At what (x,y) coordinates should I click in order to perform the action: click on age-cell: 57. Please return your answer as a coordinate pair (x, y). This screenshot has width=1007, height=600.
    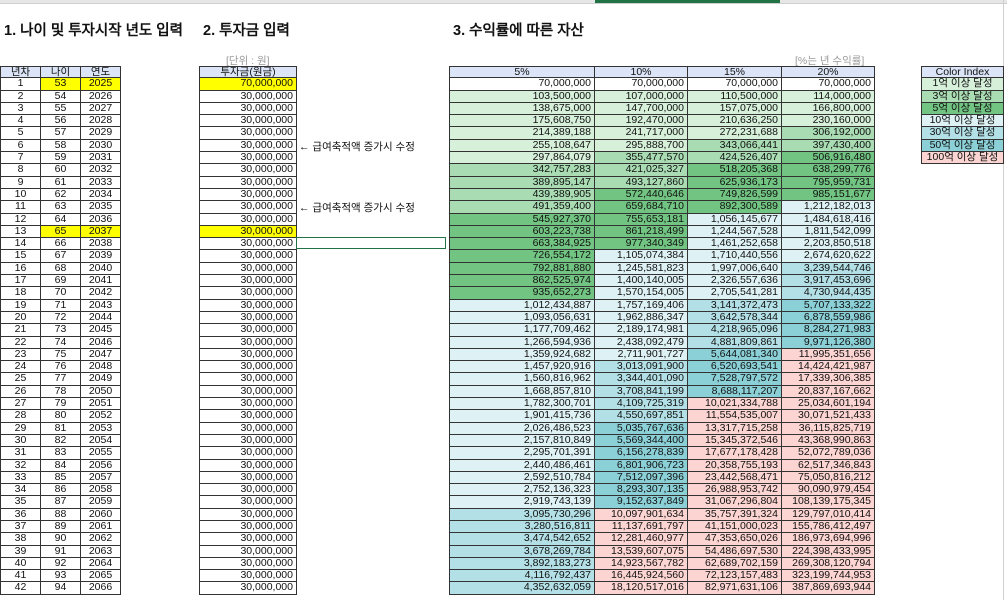
    Looking at the image, I should click on (61, 133).